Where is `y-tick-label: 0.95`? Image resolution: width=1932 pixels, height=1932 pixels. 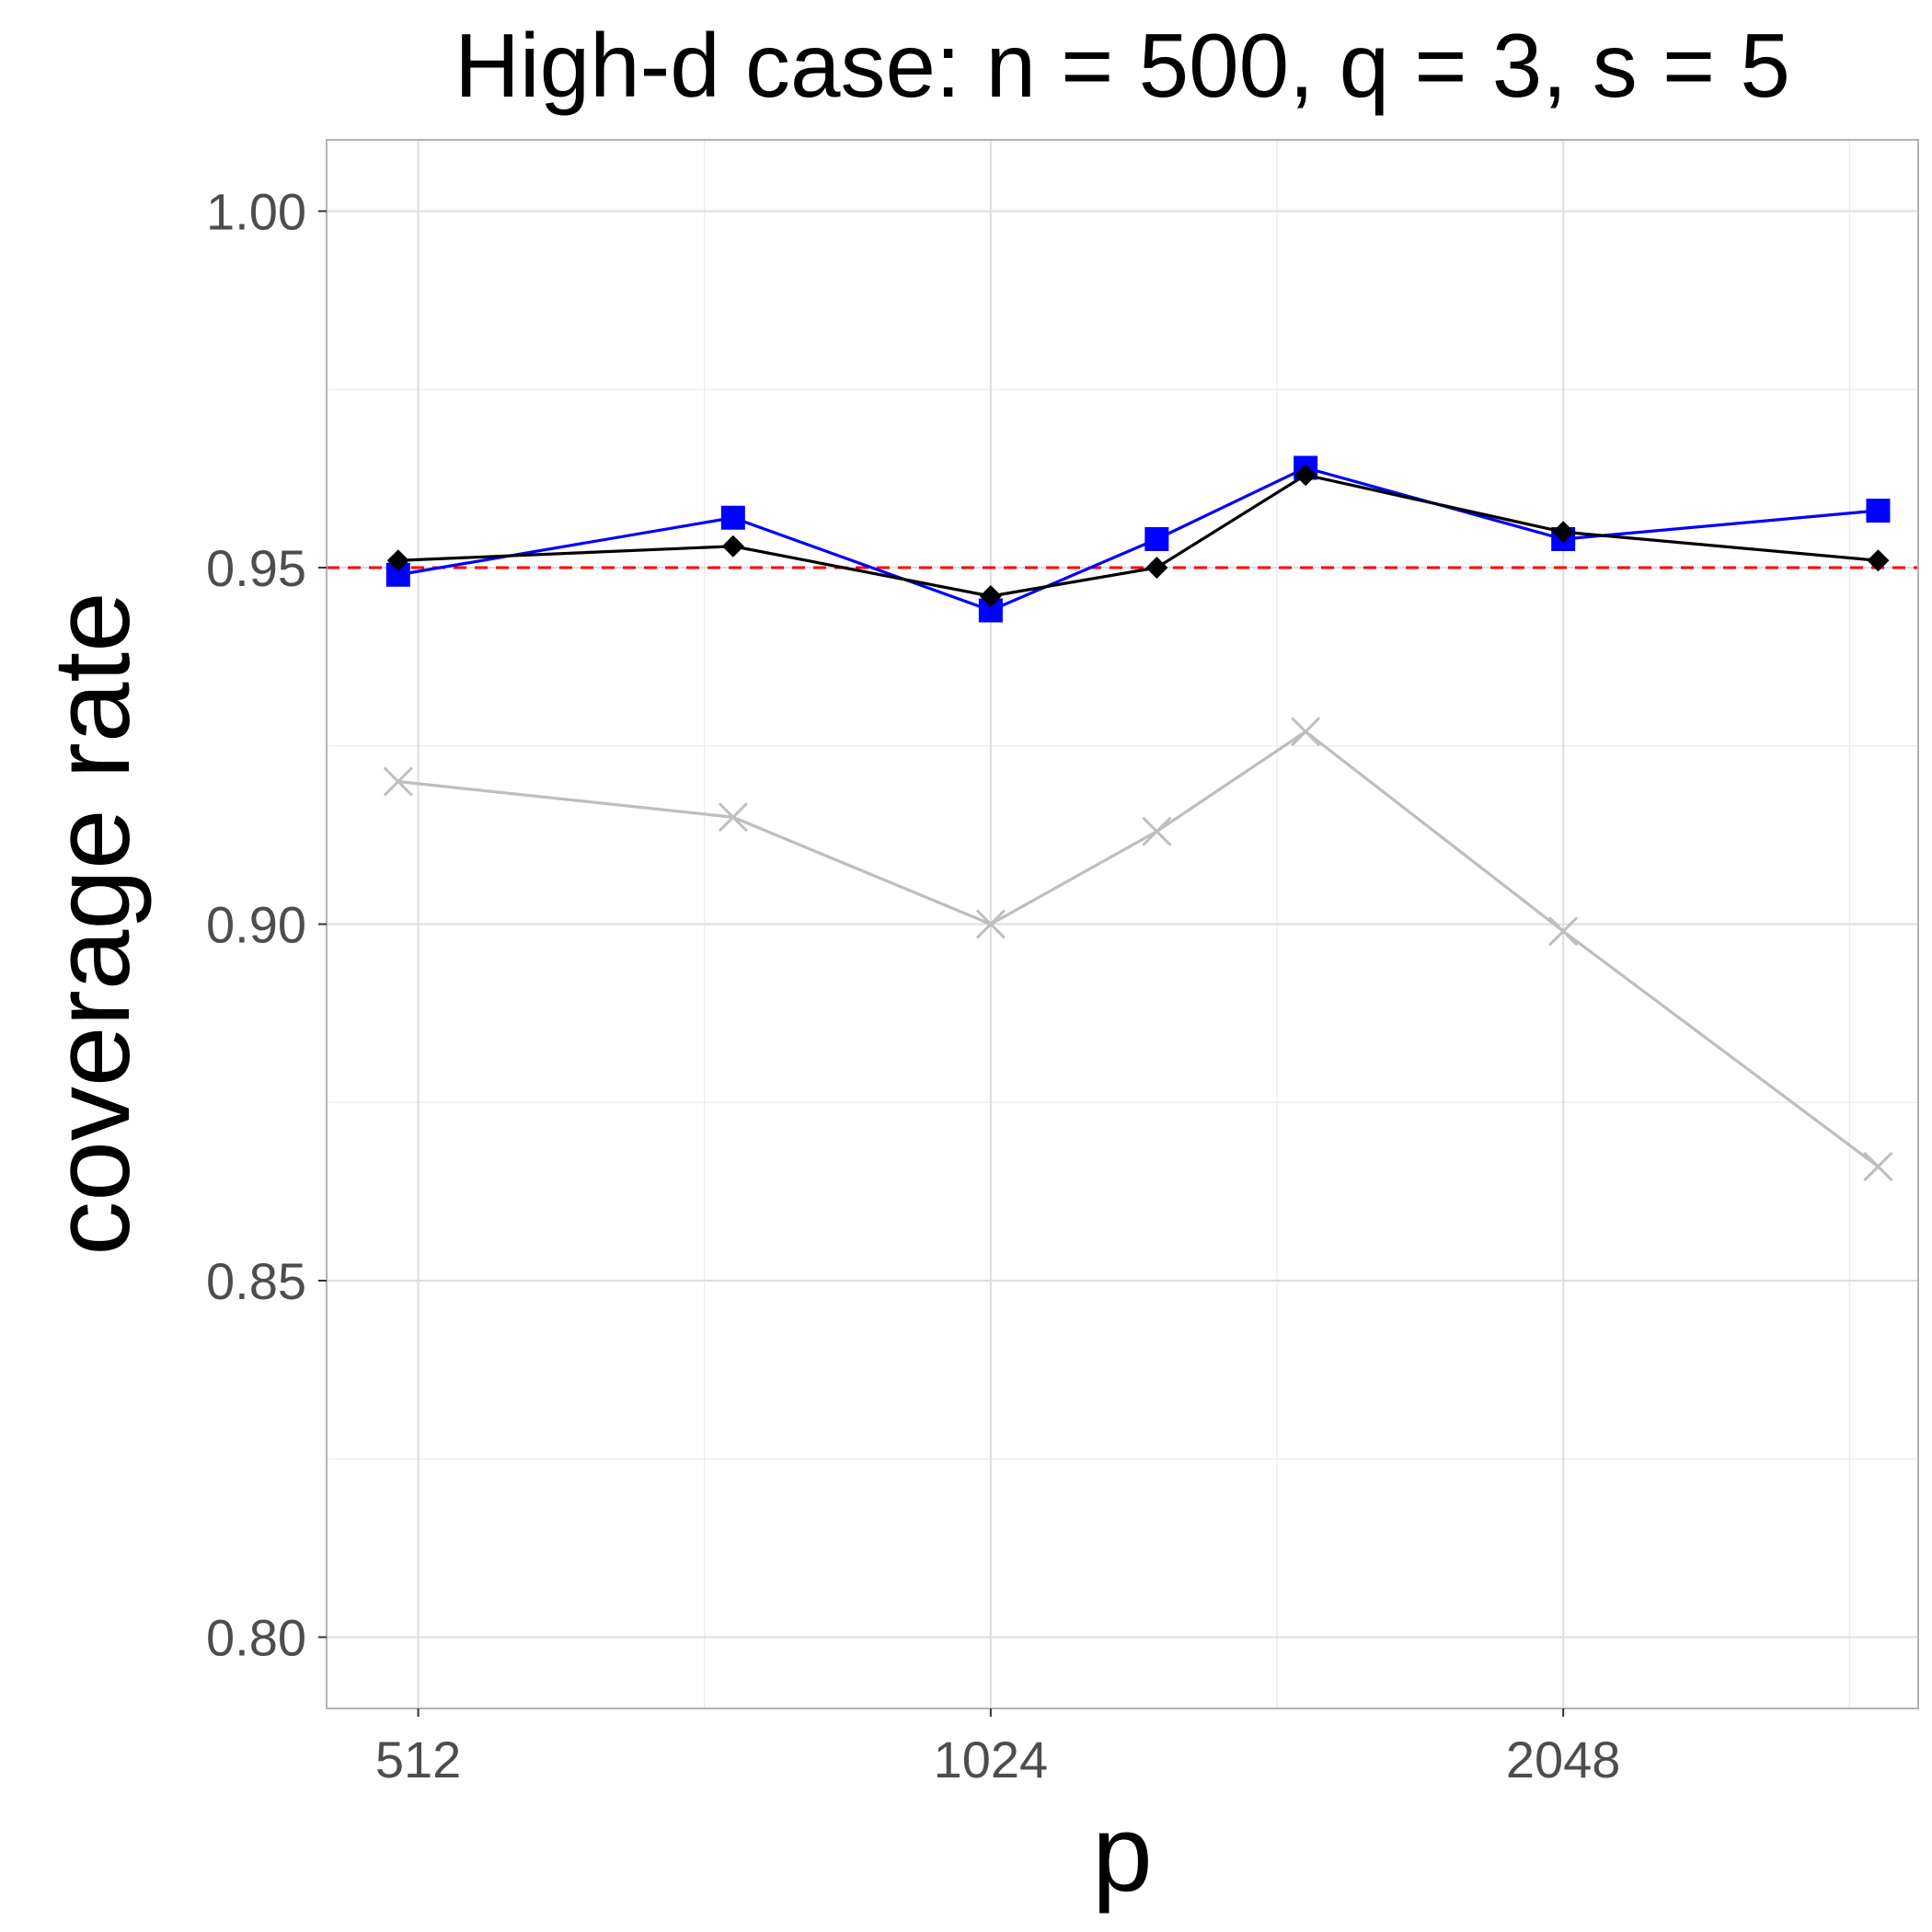 y-tick-label: 0.95 is located at coordinates (256, 568).